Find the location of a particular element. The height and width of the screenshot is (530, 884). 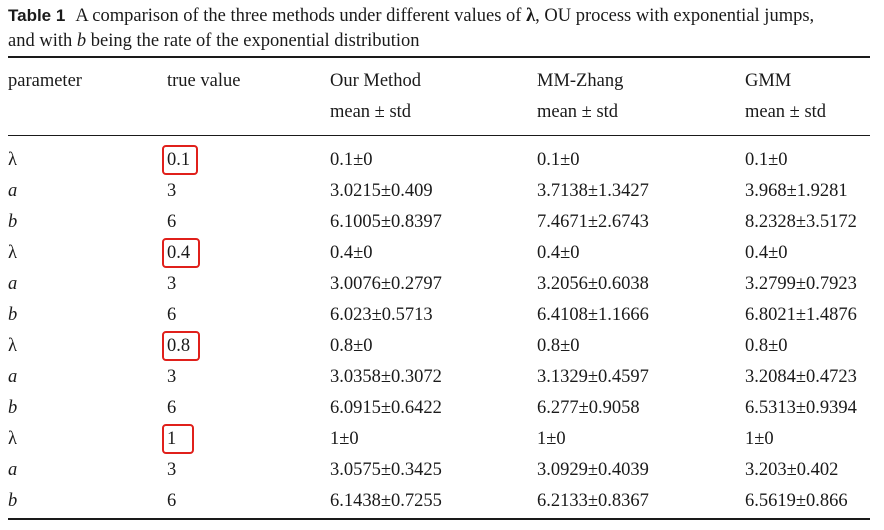

cell-our-method: 0.4±0 is located at coordinates (351, 253).